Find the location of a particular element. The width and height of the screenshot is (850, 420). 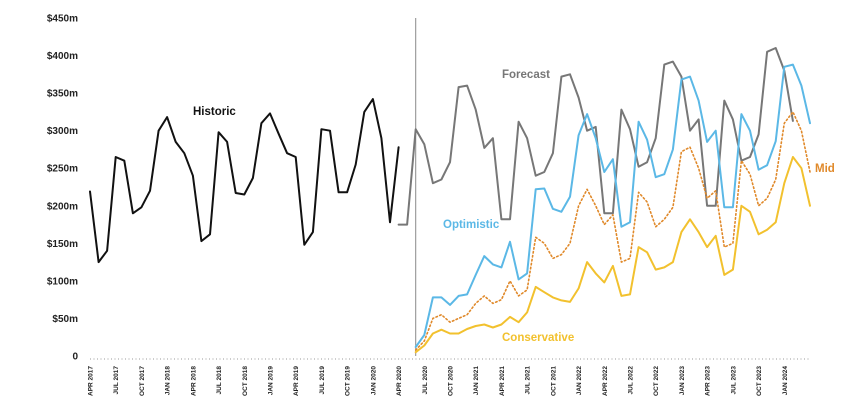

x-tick-label: JAN 2020 is located at coordinates (373, 381).